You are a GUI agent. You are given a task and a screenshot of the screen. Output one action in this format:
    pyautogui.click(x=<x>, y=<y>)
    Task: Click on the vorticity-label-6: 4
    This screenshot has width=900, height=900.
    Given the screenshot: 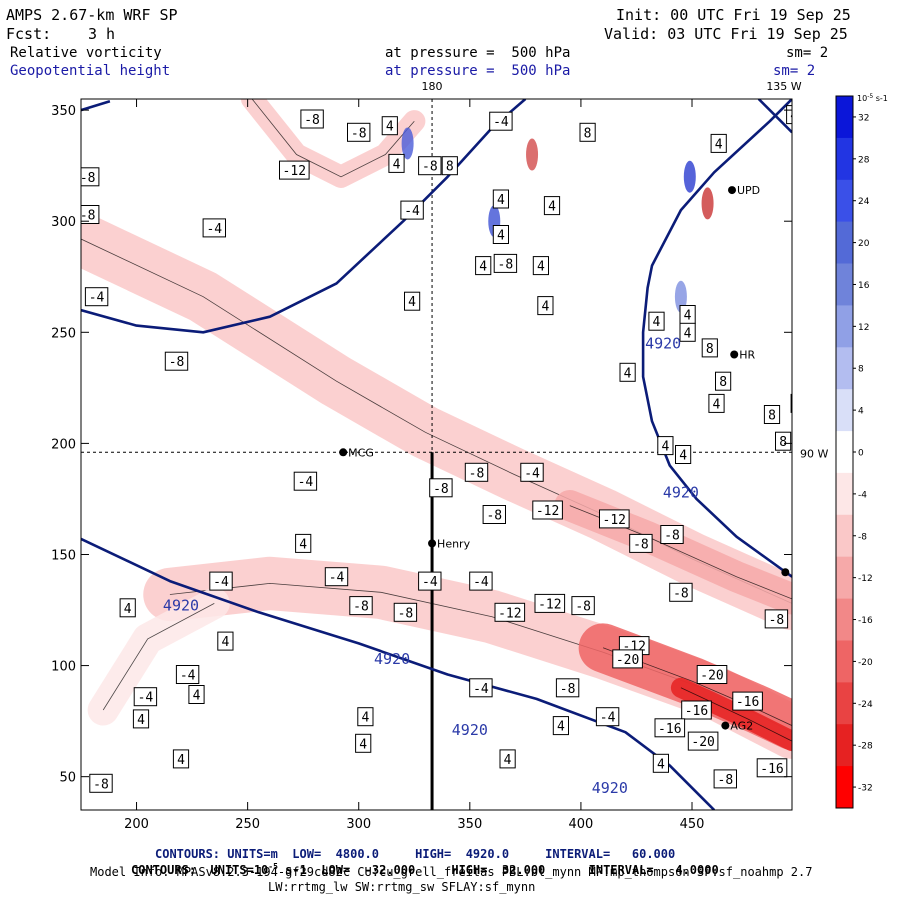 What is the action you would take?
    pyautogui.click(x=390, y=127)
    